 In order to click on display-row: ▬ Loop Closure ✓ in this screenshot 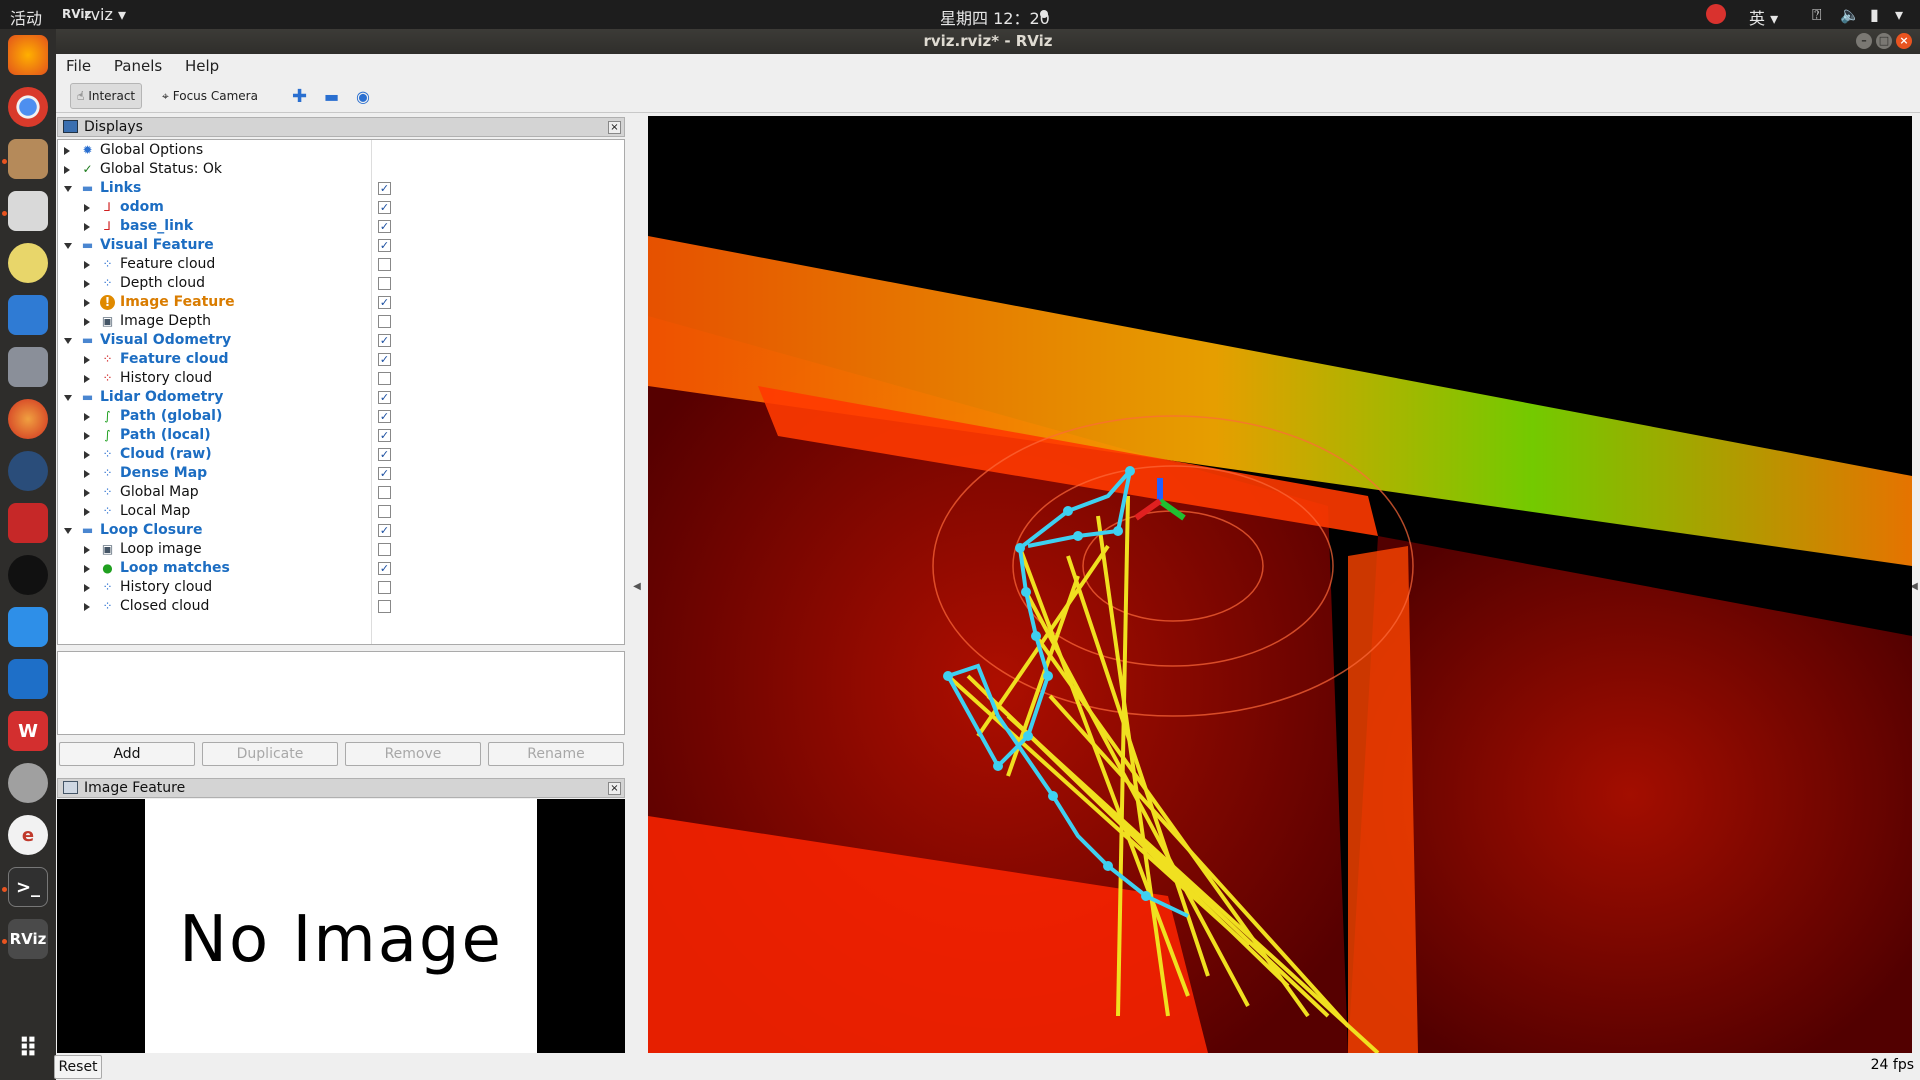, I will do `click(341, 530)`.